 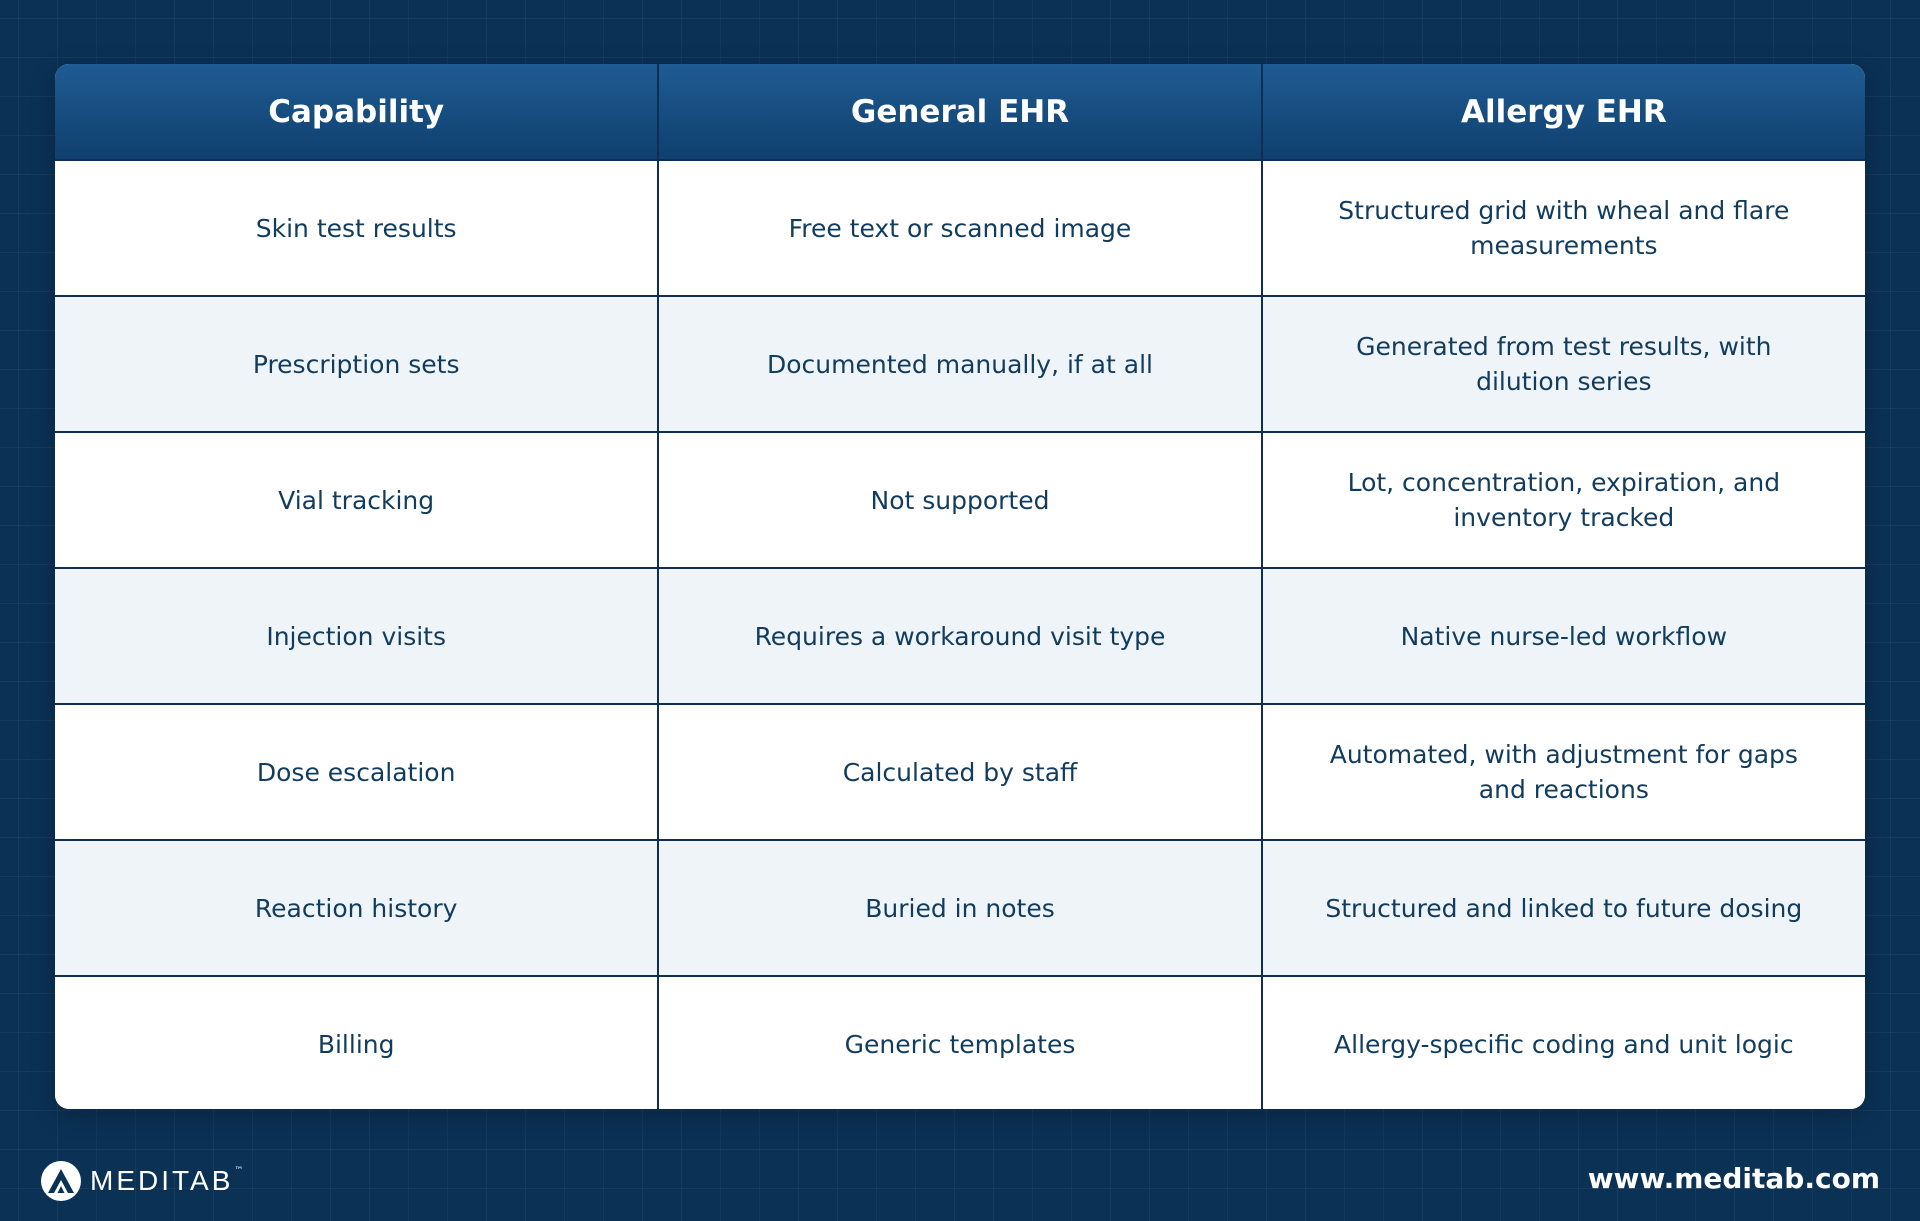 I want to click on table-header-row: Capability General EHR Allergy EHR, so click(x=960, y=112).